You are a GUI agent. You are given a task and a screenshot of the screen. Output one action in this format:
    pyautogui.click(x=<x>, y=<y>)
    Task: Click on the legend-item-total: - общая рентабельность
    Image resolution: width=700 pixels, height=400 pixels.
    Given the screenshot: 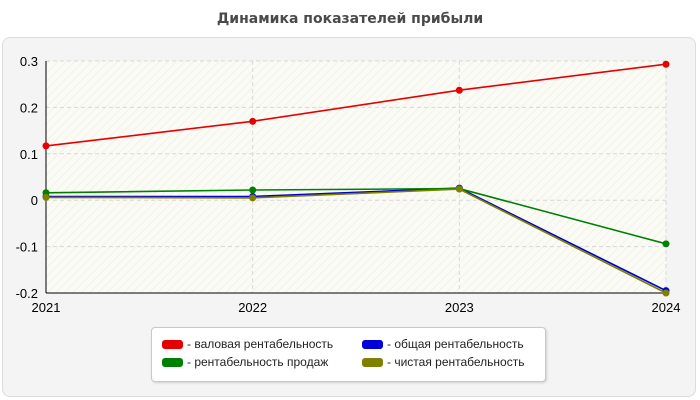 What is the action you would take?
    pyautogui.click(x=443, y=344)
    